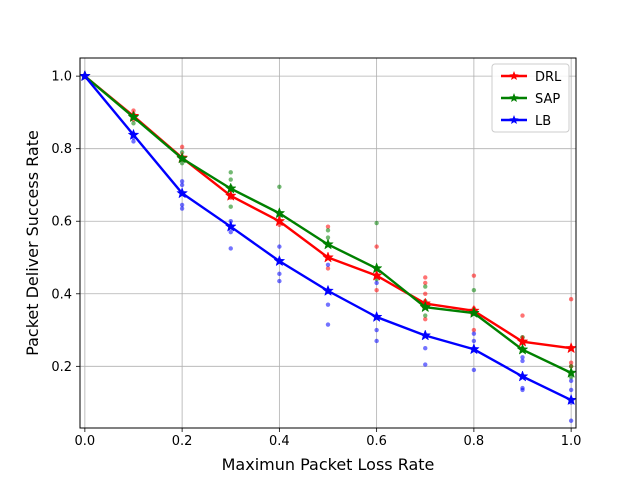 This screenshot has height=480, width=640. What do you see at coordinates (61, 149) in the screenshot?
I see `y-tick-label: 0.8` at bounding box center [61, 149].